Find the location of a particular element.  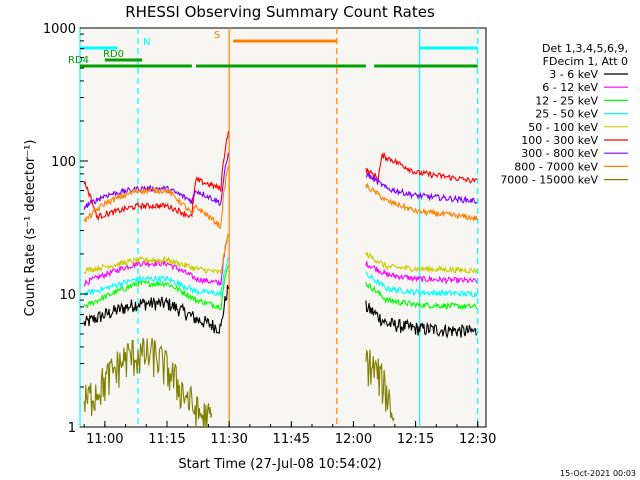

y-tick-label-2: 100 is located at coordinates (63, 162).